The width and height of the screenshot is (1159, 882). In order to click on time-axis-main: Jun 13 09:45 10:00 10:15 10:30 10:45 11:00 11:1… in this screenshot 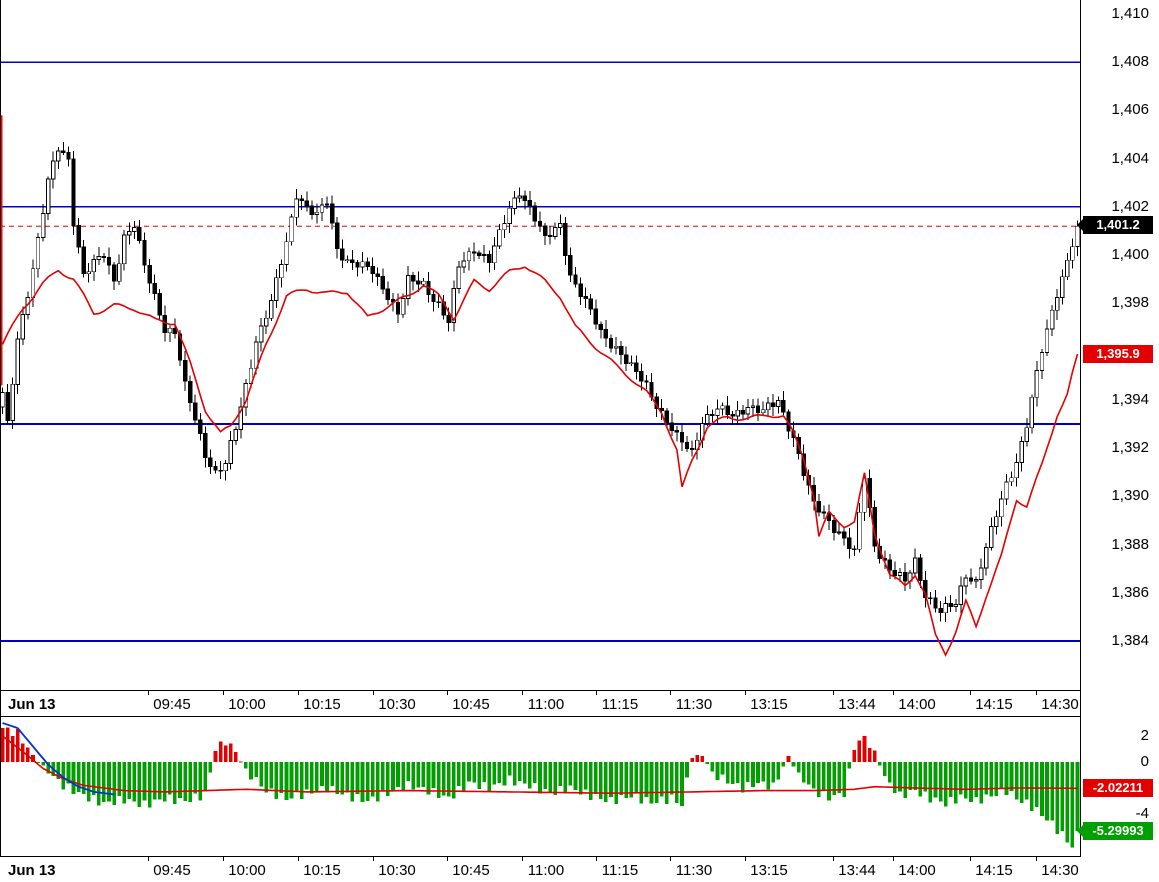, I will do `click(579, 704)`.